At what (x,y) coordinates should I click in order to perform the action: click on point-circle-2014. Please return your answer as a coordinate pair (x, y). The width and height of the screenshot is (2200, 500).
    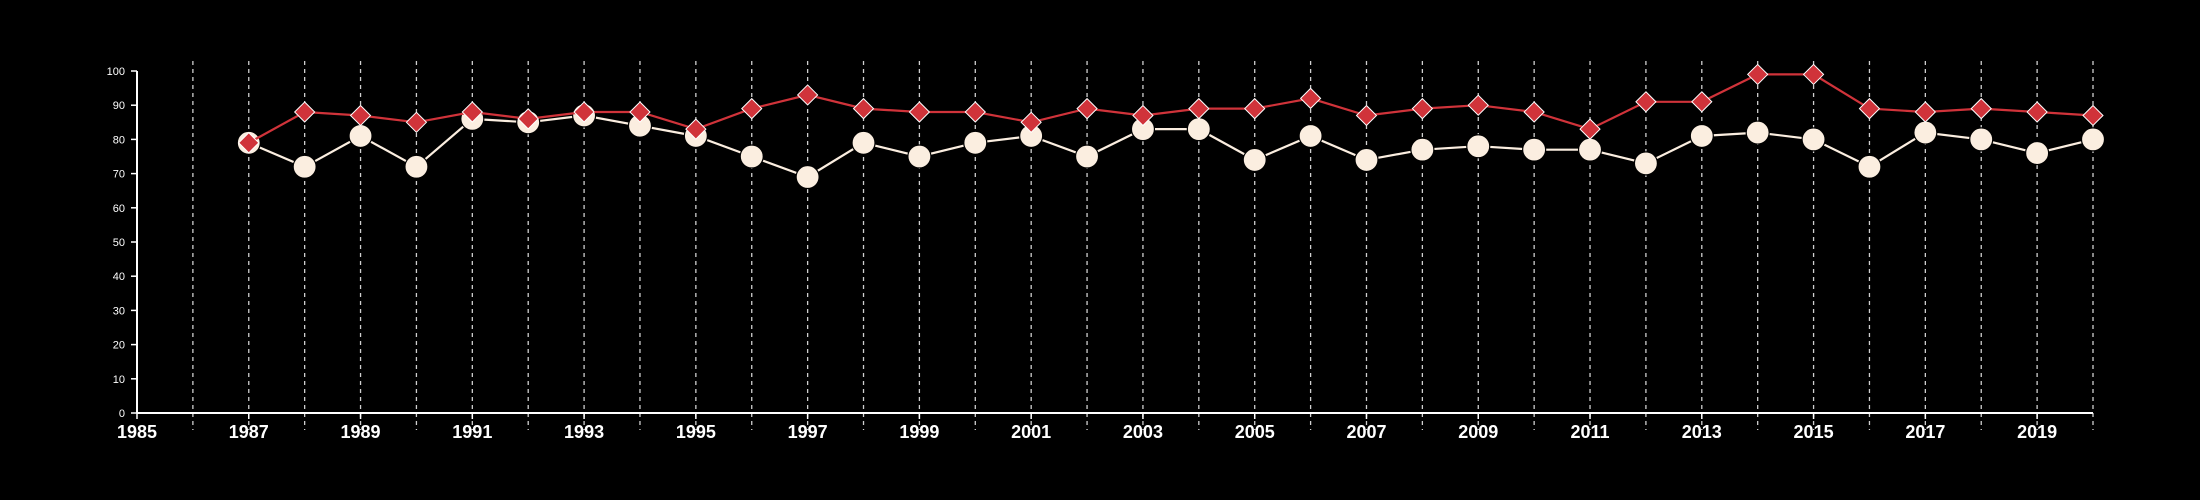
    Looking at the image, I should click on (1757, 132).